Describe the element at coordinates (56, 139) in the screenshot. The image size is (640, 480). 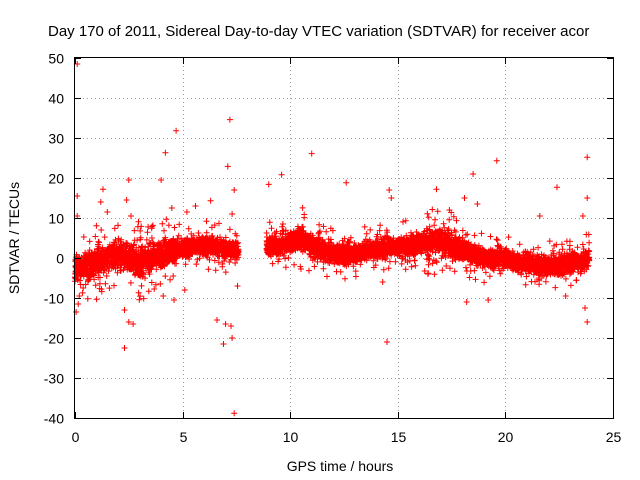
I see `y-tick-label: 30` at that location.